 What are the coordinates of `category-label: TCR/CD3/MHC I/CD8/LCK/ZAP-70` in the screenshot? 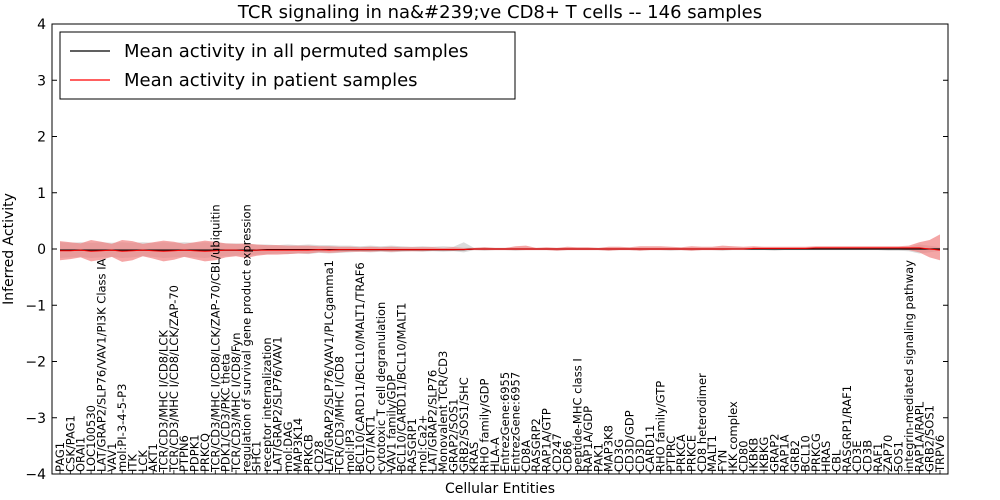 It's located at (174, 379).